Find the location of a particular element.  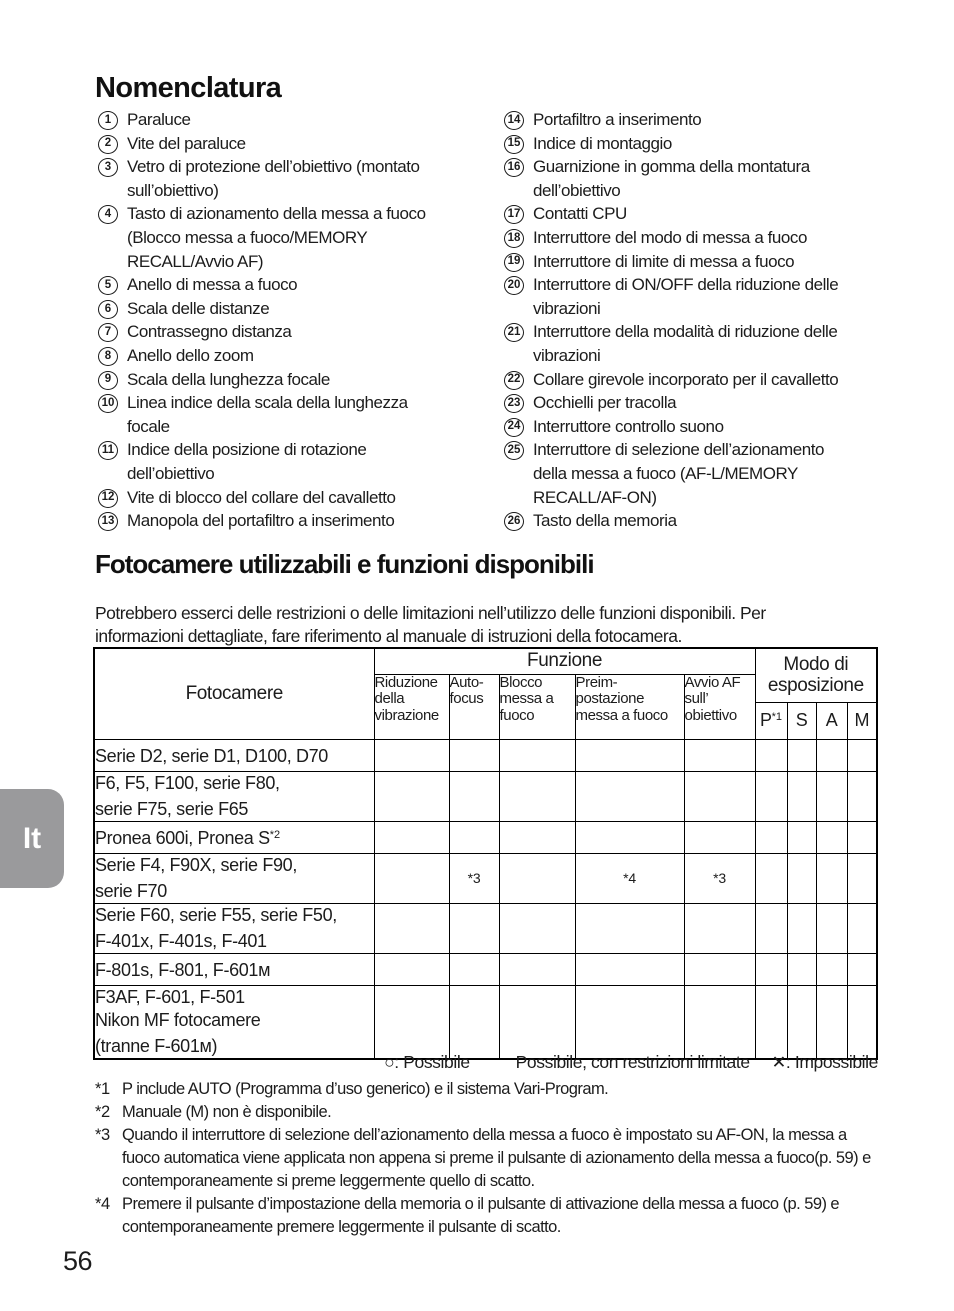

item-text: Interruttore di limite di messa a fuoco is located at coordinates (664, 261).